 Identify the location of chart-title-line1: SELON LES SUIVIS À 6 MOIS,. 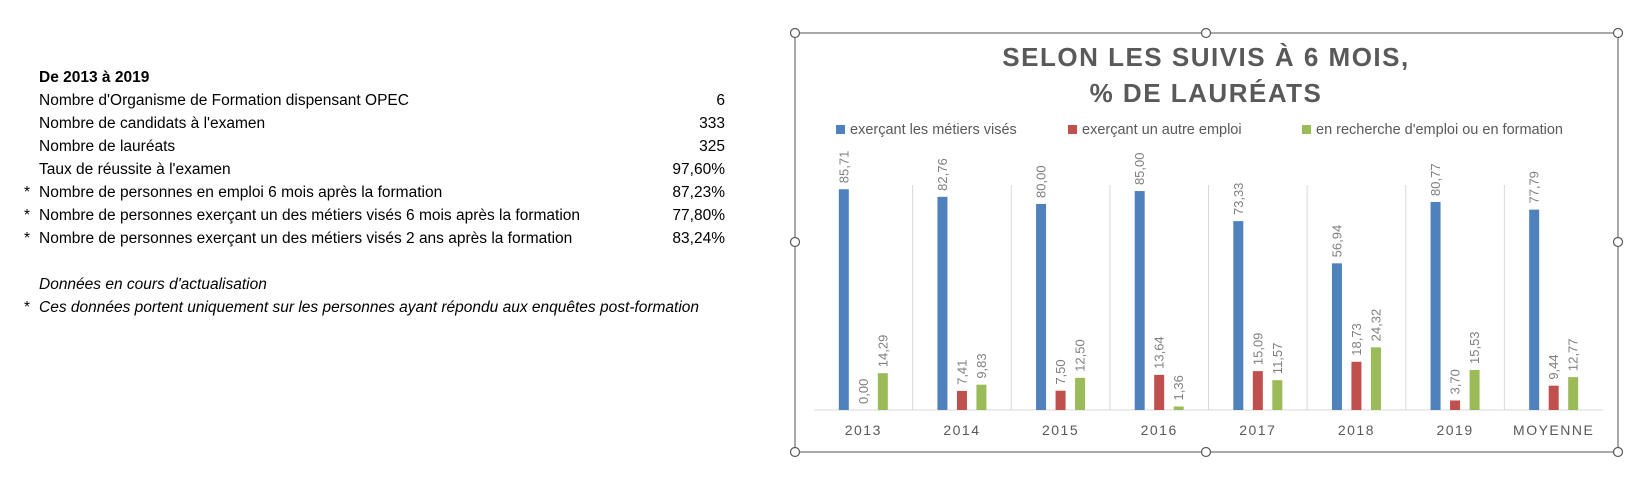
(1205, 57).